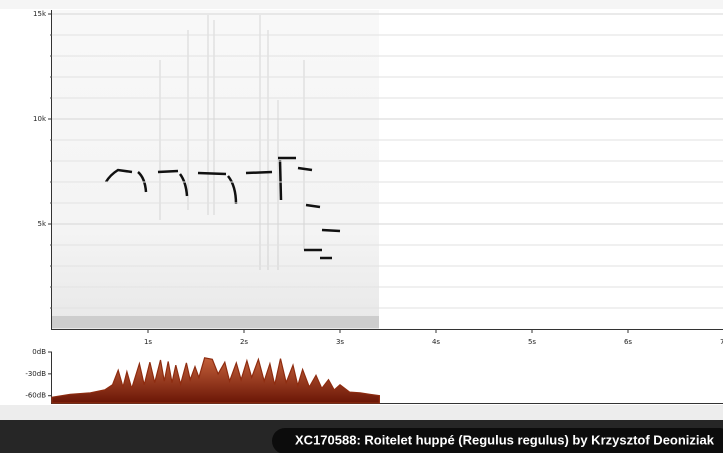 The height and width of the screenshot is (453, 723). Describe the element at coordinates (532, 342) in the screenshot. I see `x-tick-label: 5s` at that location.